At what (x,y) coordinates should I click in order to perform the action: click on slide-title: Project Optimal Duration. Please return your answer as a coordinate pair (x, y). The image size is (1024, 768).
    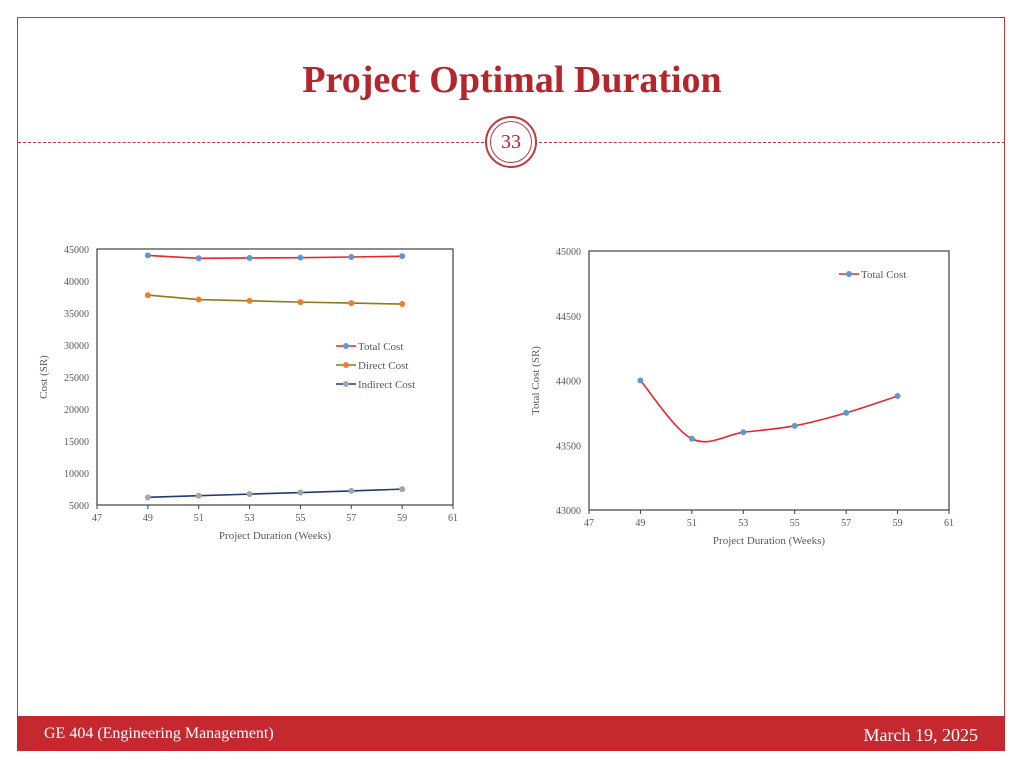
    Looking at the image, I should click on (512, 80).